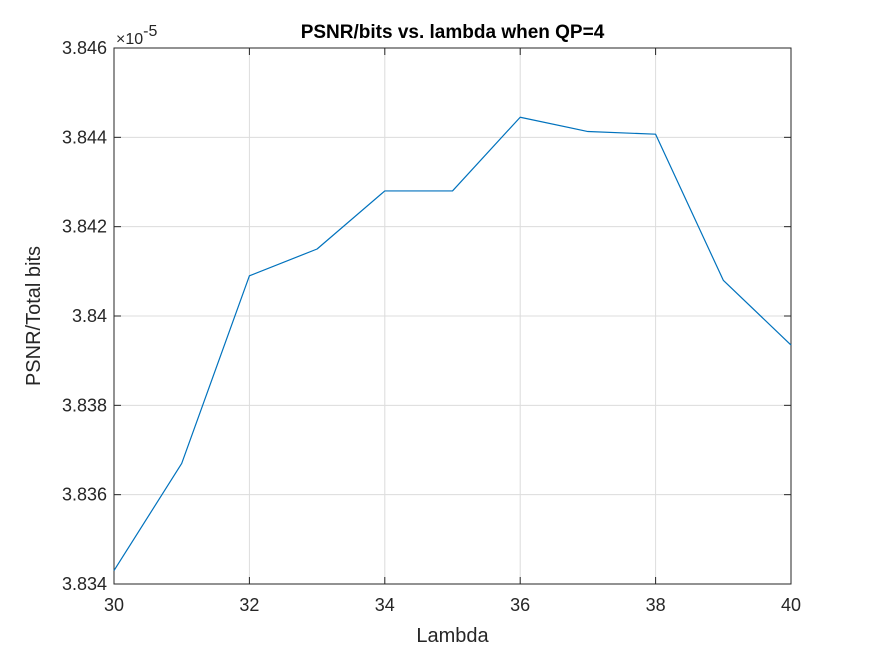 This screenshot has width=875, height=656. What do you see at coordinates (84, 137) in the screenshot?
I see `y-tick-label: 3.844` at bounding box center [84, 137].